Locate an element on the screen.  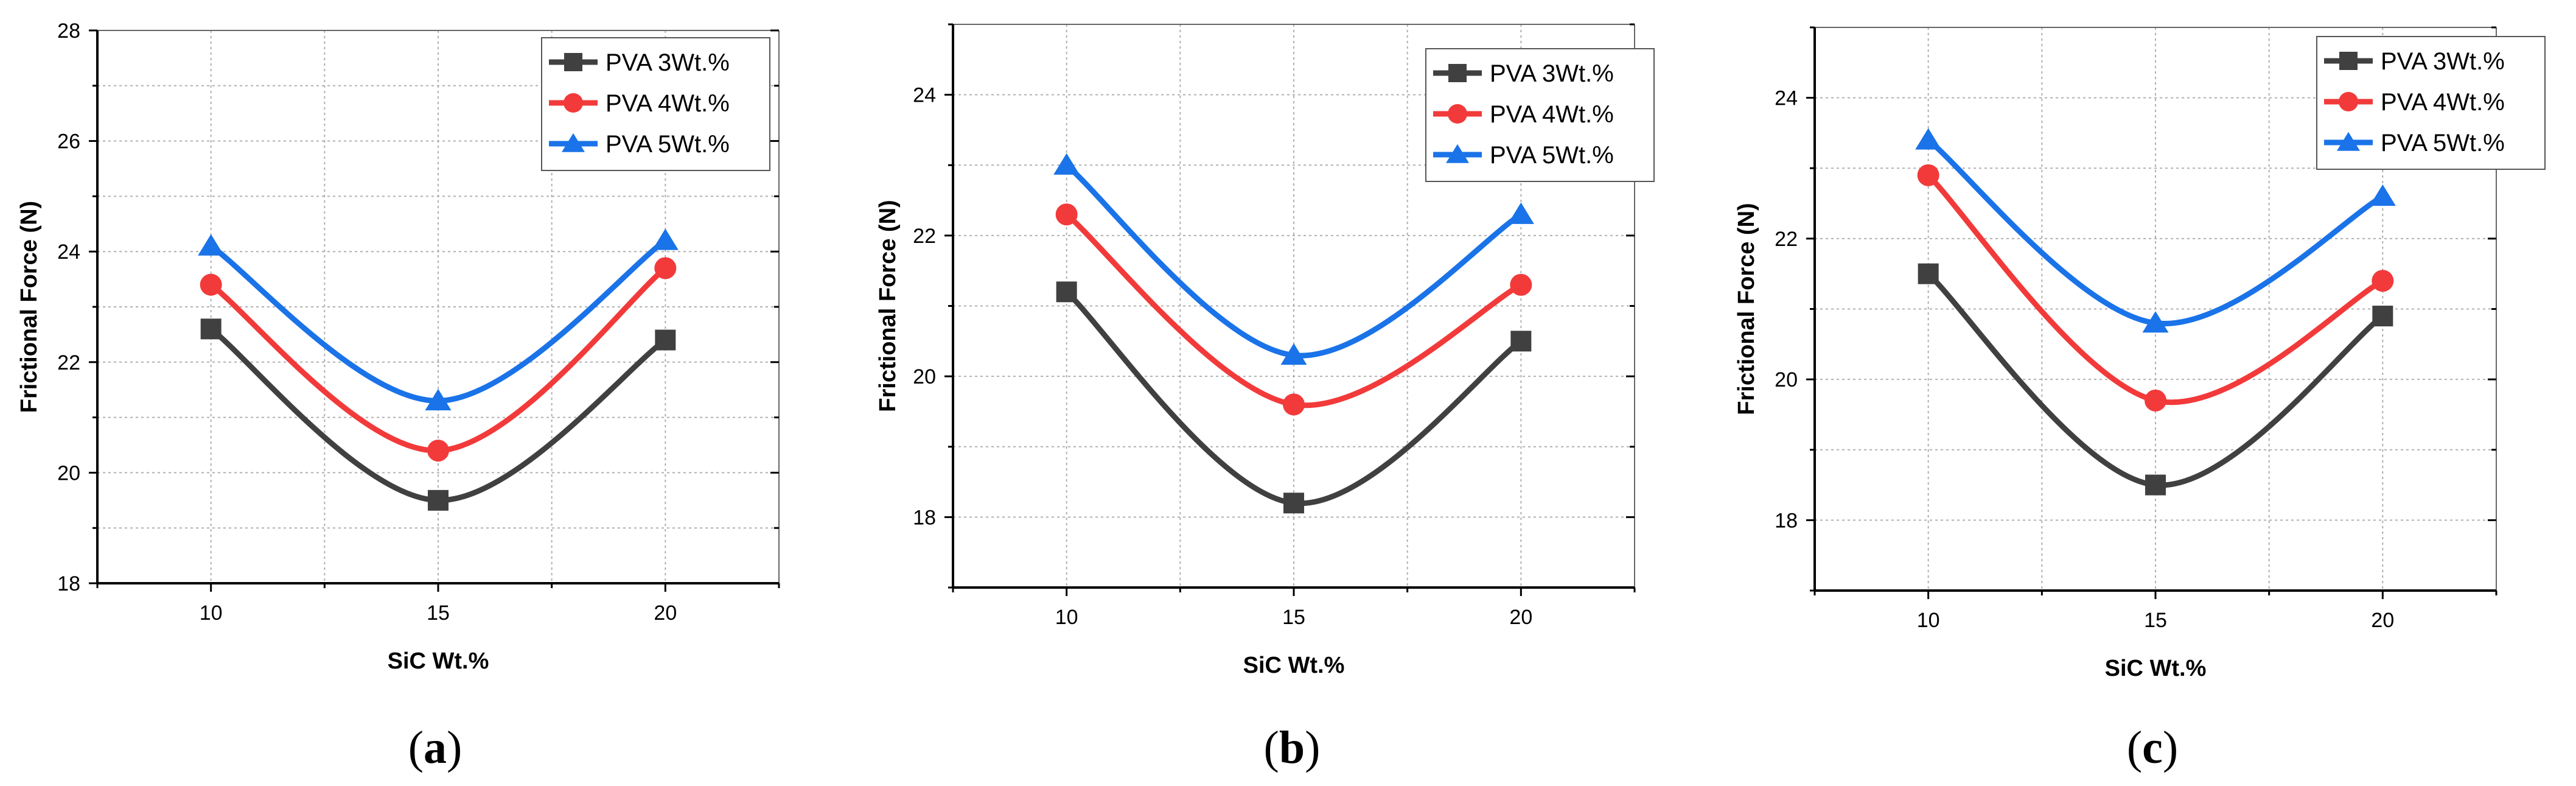
legend-item-a-1: PVA 3Wt.% is located at coordinates (639, 62).